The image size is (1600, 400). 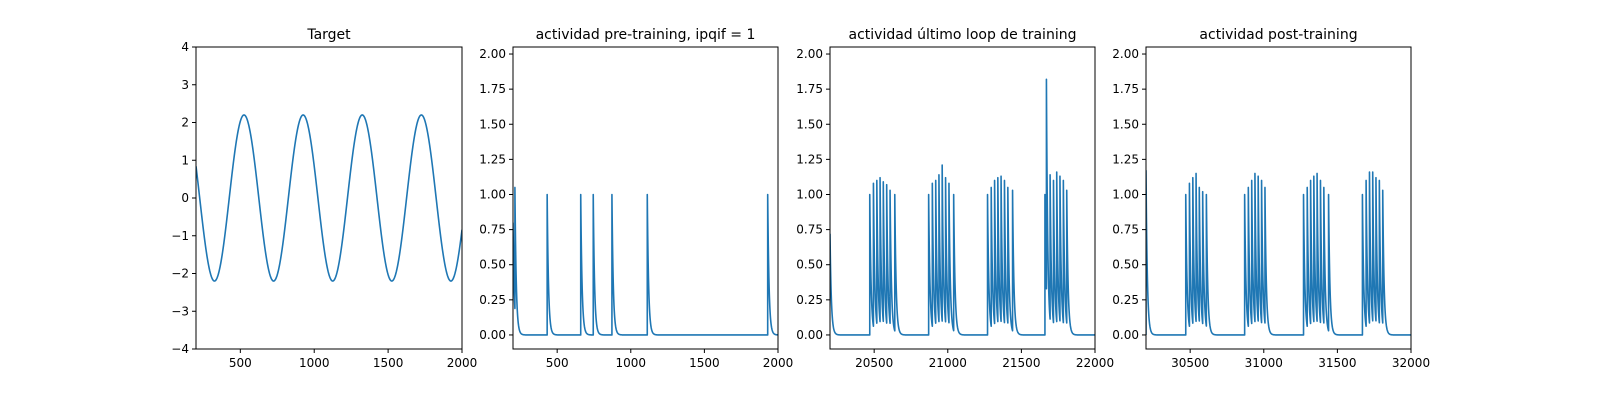 What do you see at coordinates (1411, 363) in the screenshot?
I see `x-tick-label: 32000` at bounding box center [1411, 363].